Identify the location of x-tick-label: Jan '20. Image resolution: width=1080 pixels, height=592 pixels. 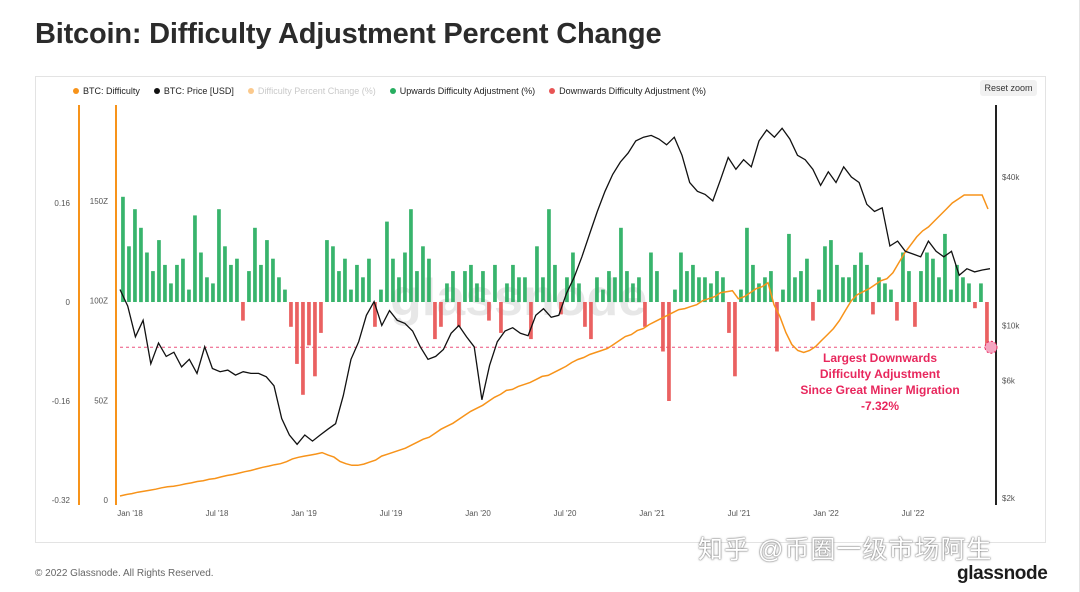
(478, 513).